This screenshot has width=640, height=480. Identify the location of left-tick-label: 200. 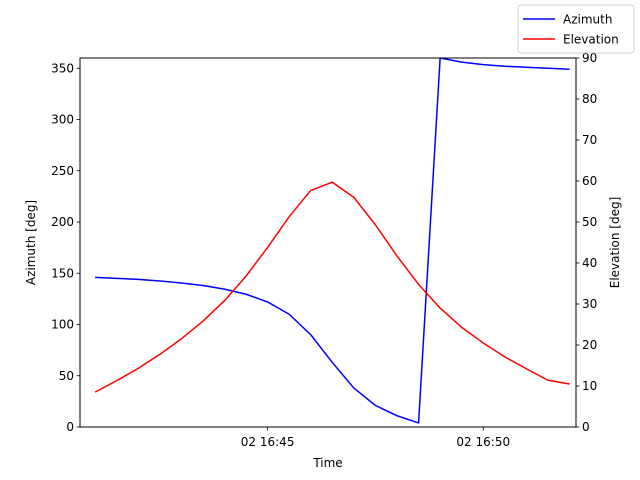
(62, 222).